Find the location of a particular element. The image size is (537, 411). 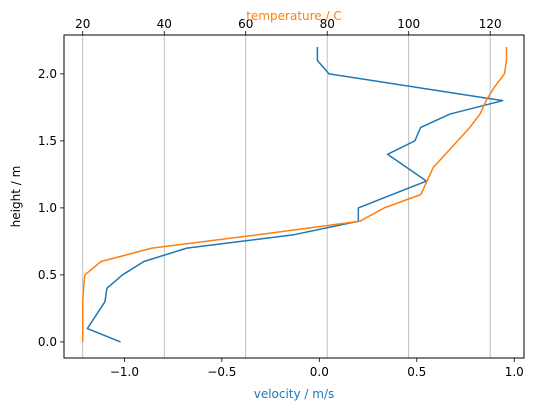

x-top-tick-label: 80 is located at coordinates (327, 24).